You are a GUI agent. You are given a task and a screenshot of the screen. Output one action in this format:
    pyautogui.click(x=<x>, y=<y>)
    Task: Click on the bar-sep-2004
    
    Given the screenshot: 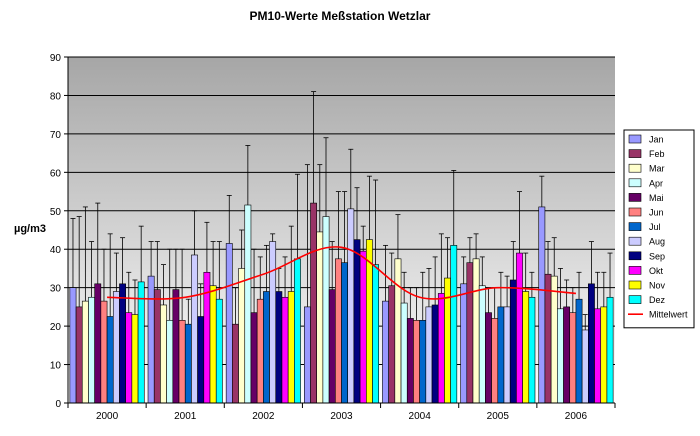 What is the action you would take?
    pyautogui.click(x=435, y=354)
    